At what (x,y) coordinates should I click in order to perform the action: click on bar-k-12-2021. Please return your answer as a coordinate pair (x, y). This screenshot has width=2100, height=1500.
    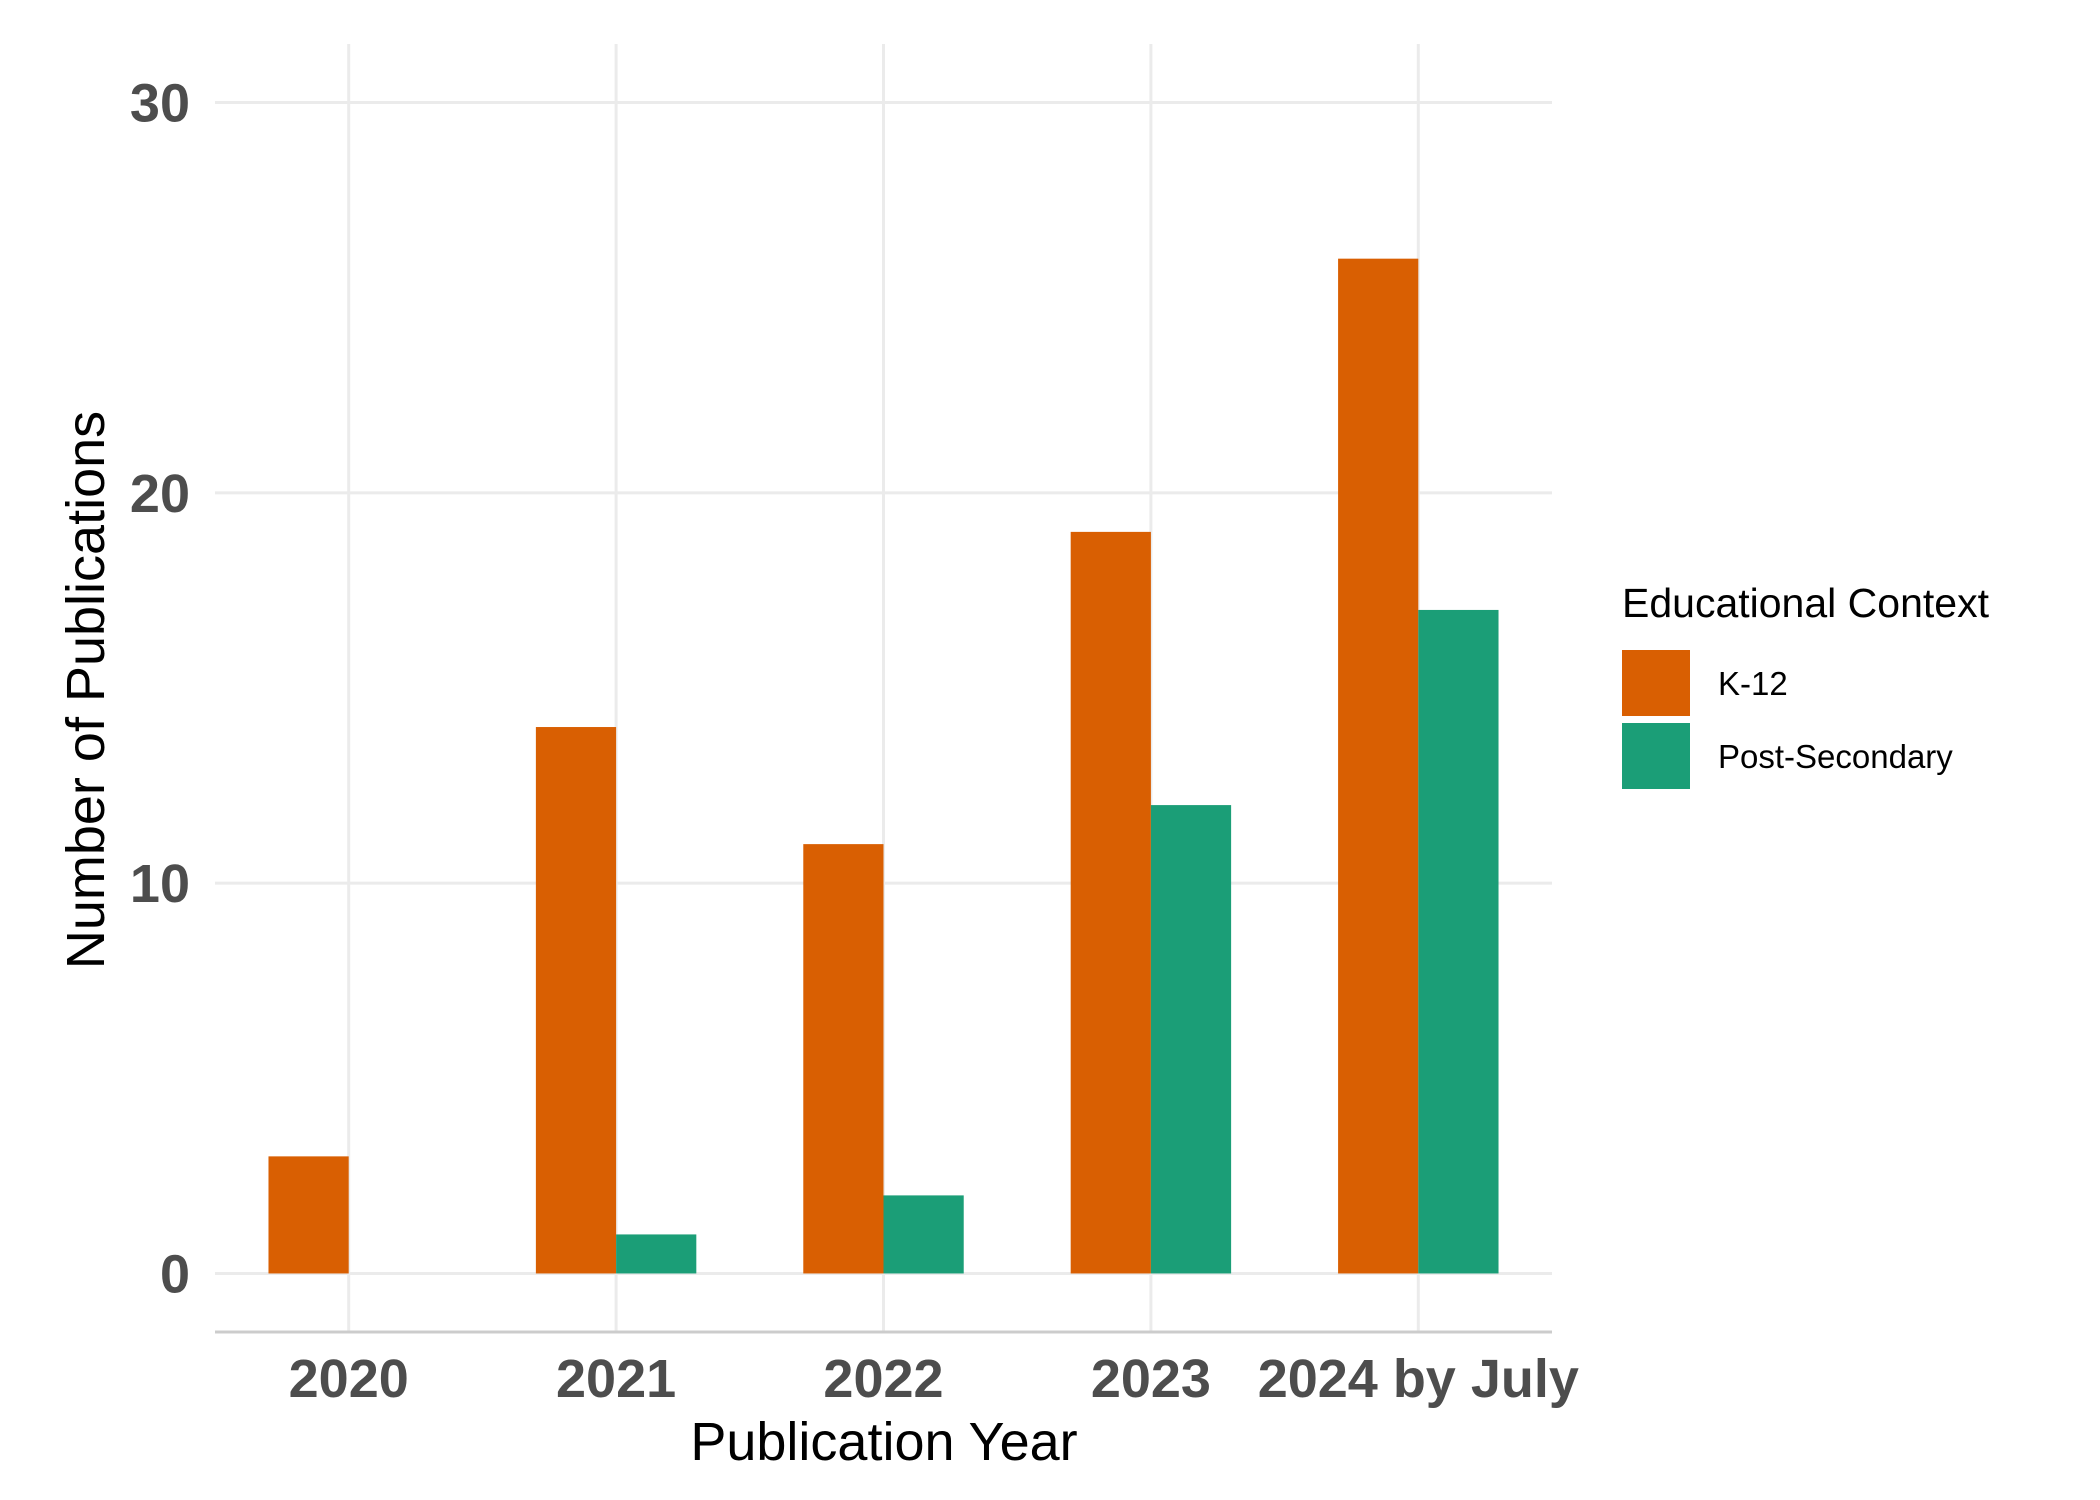
    Looking at the image, I should click on (576, 1000).